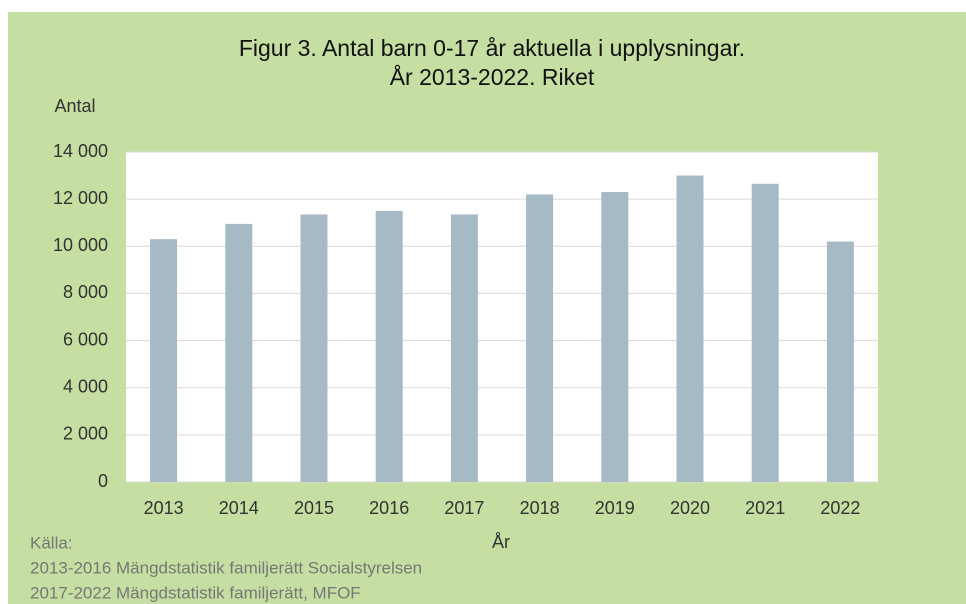 The image size is (966, 604). I want to click on y-tick-label: 4 000, so click(85, 386).